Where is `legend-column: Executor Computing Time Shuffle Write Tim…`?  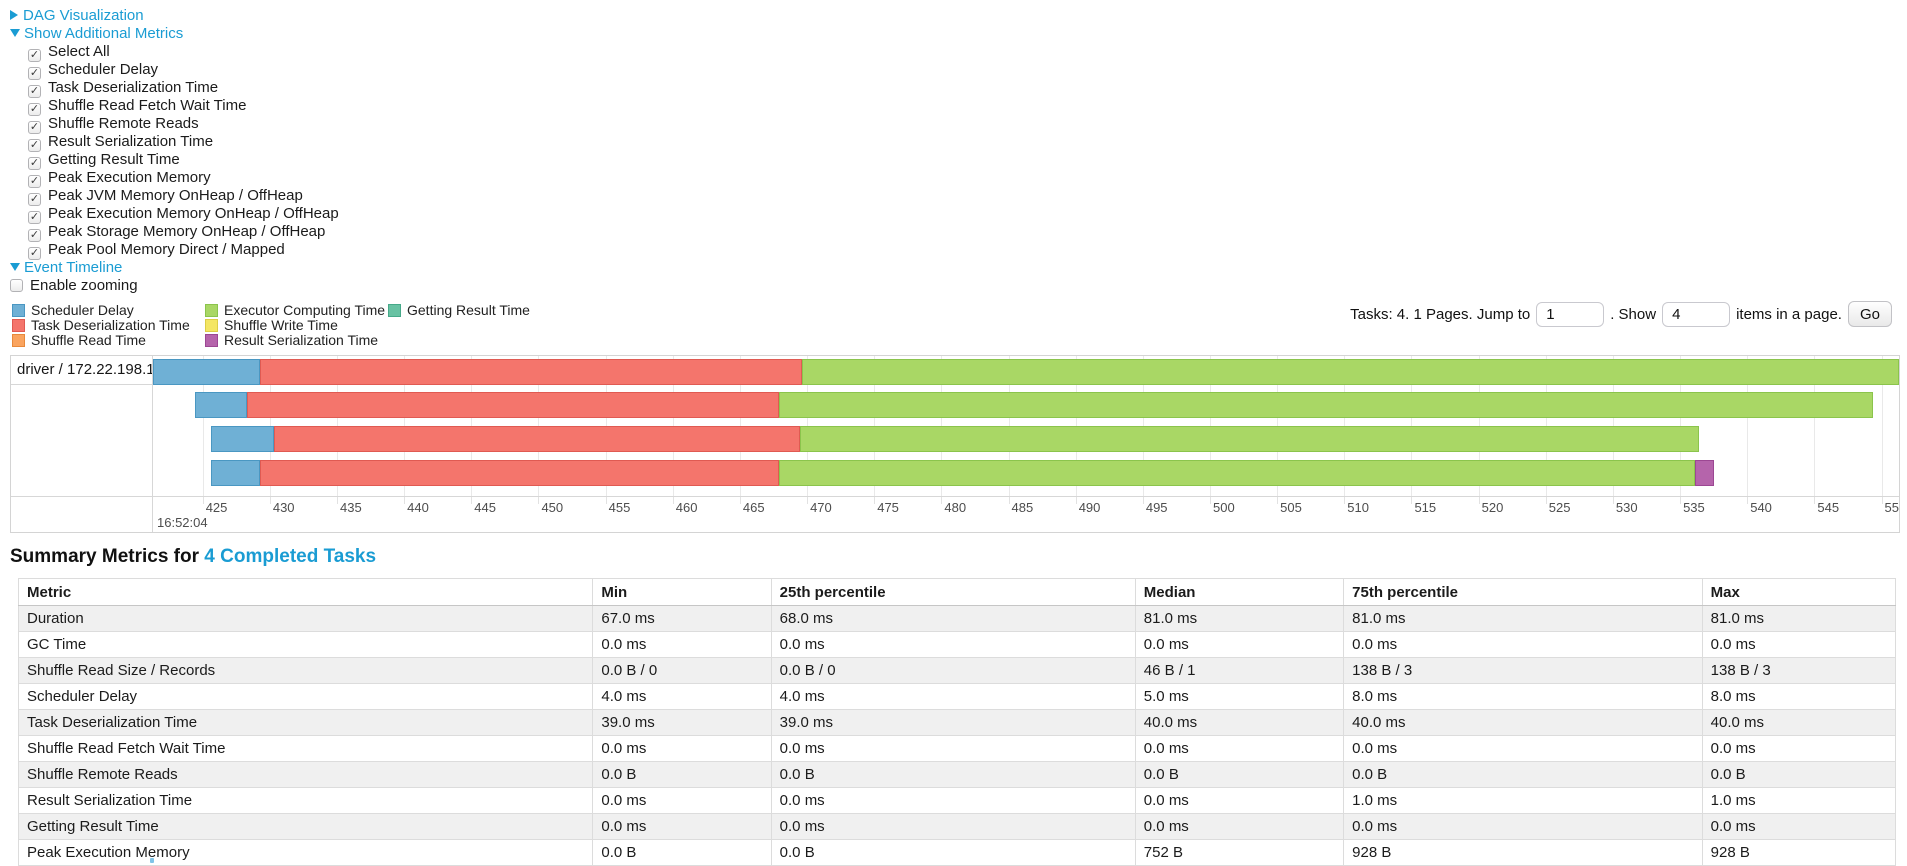 legend-column: Executor Computing Time Shuffle Write Tim… is located at coordinates (296, 325).